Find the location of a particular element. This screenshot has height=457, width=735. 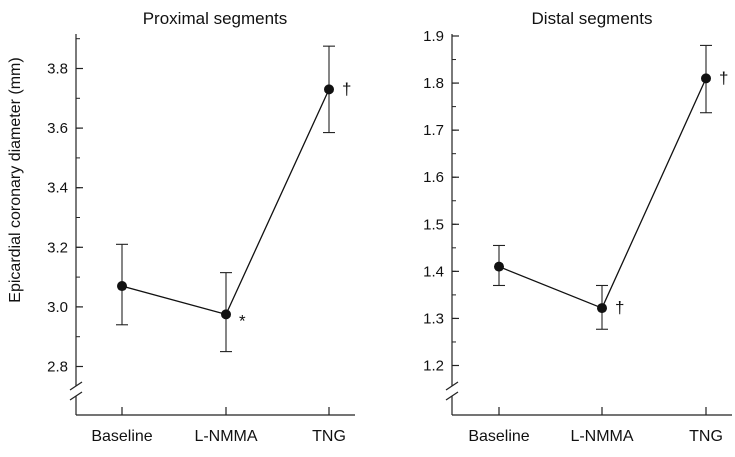

y-tick-label: 1.4 is located at coordinates (433, 271).